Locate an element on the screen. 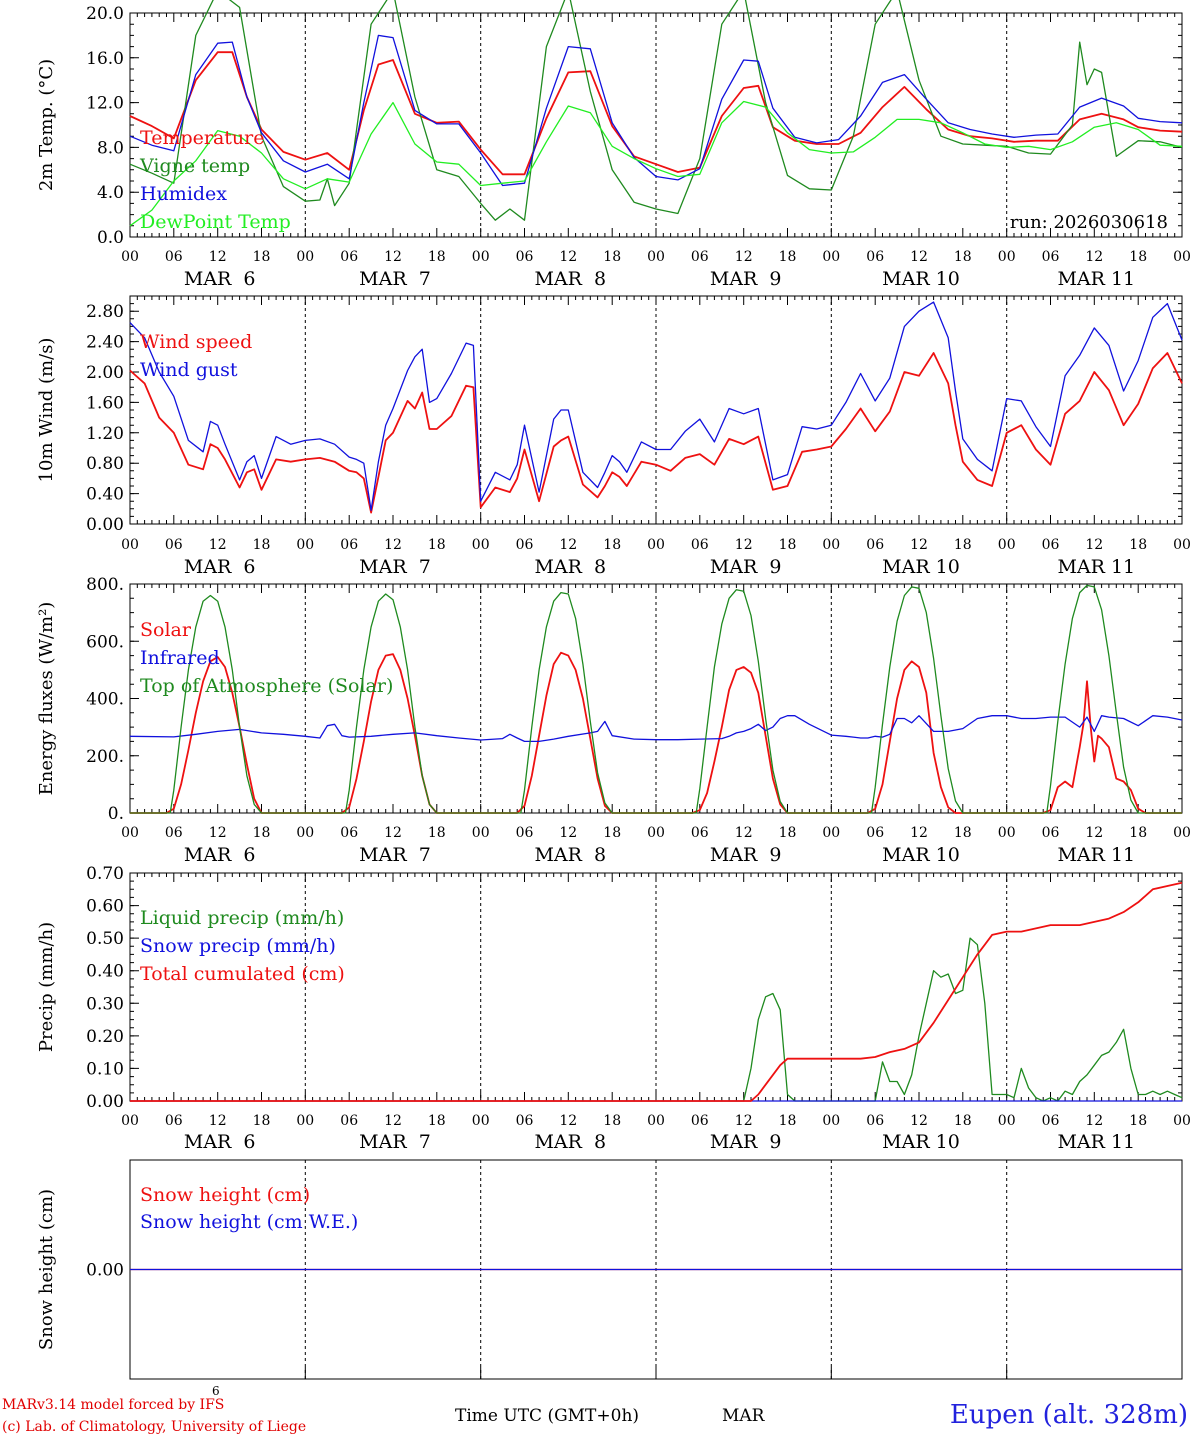  series-line-vigne-temp is located at coordinates (656, 110).